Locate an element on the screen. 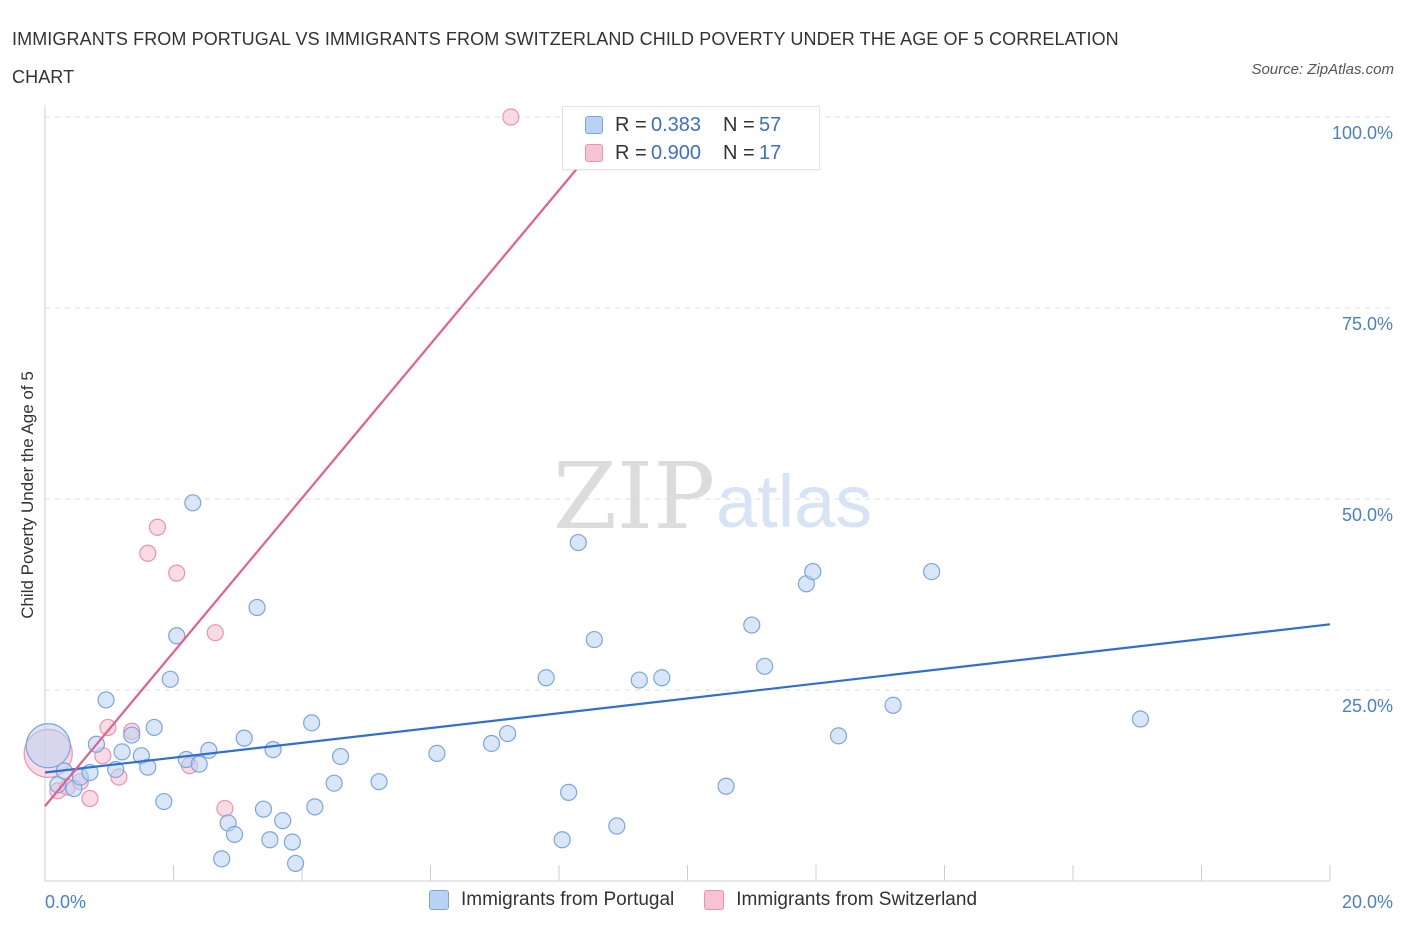 Image resolution: width=1406 pixels, height=930 pixels. stats-legend: R = 0.383 N = 57 R = 0.900 N = 17 is located at coordinates (691, 138).